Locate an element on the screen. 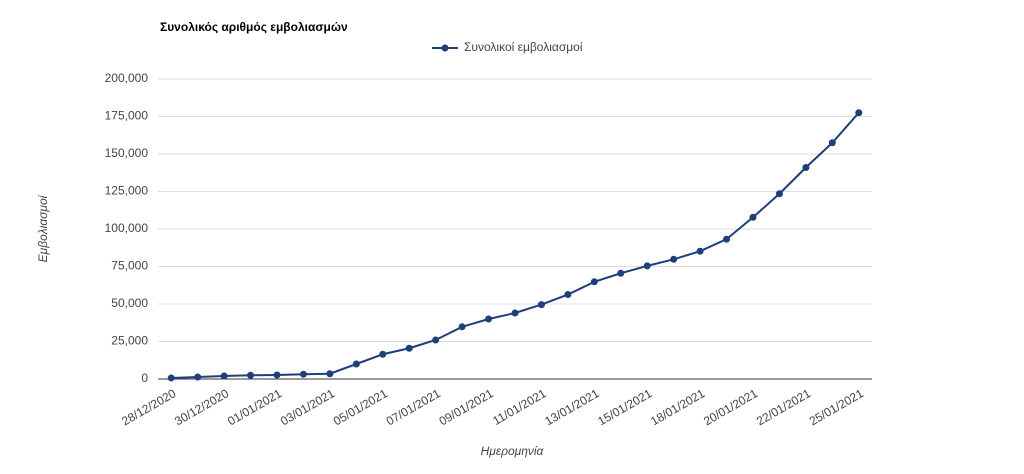 The image size is (1024, 474). y-tick-label: 100,000 is located at coordinates (127, 228).